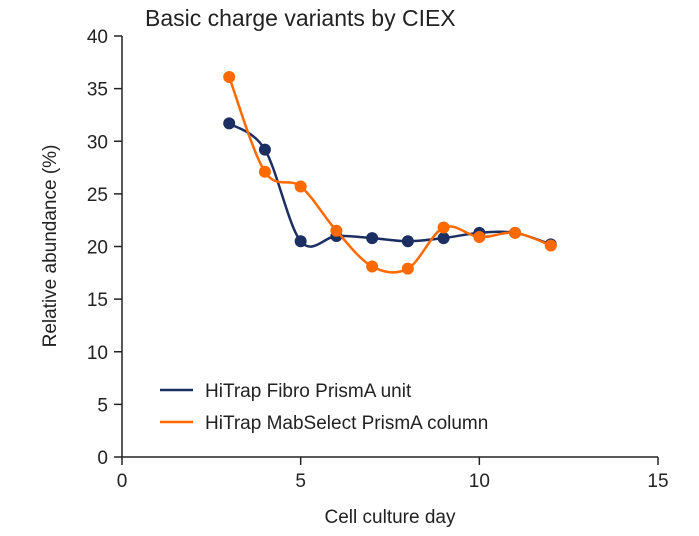 The width and height of the screenshot is (699, 536). I want to click on legend-item: HiTrap Fibro PrismA unit, so click(286, 391).